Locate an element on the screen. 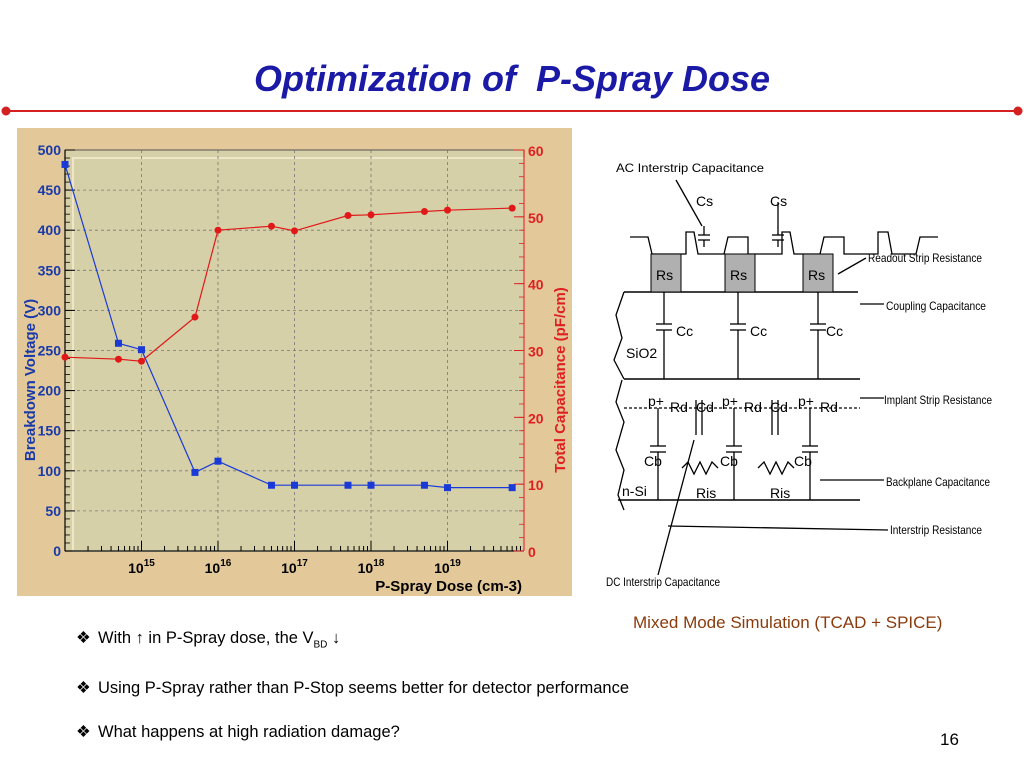  y2-axis-label: Total Capacitance (pF/cm) is located at coordinates (560, 380).